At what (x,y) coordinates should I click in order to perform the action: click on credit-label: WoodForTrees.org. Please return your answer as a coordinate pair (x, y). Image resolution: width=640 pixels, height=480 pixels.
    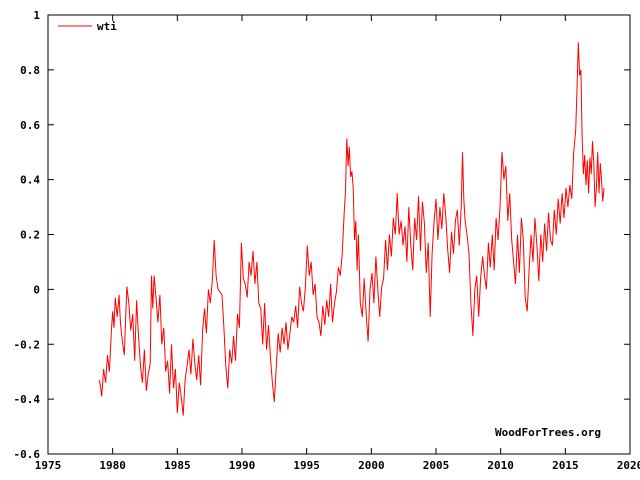
    Looking at the image, I should click on (548, 432).